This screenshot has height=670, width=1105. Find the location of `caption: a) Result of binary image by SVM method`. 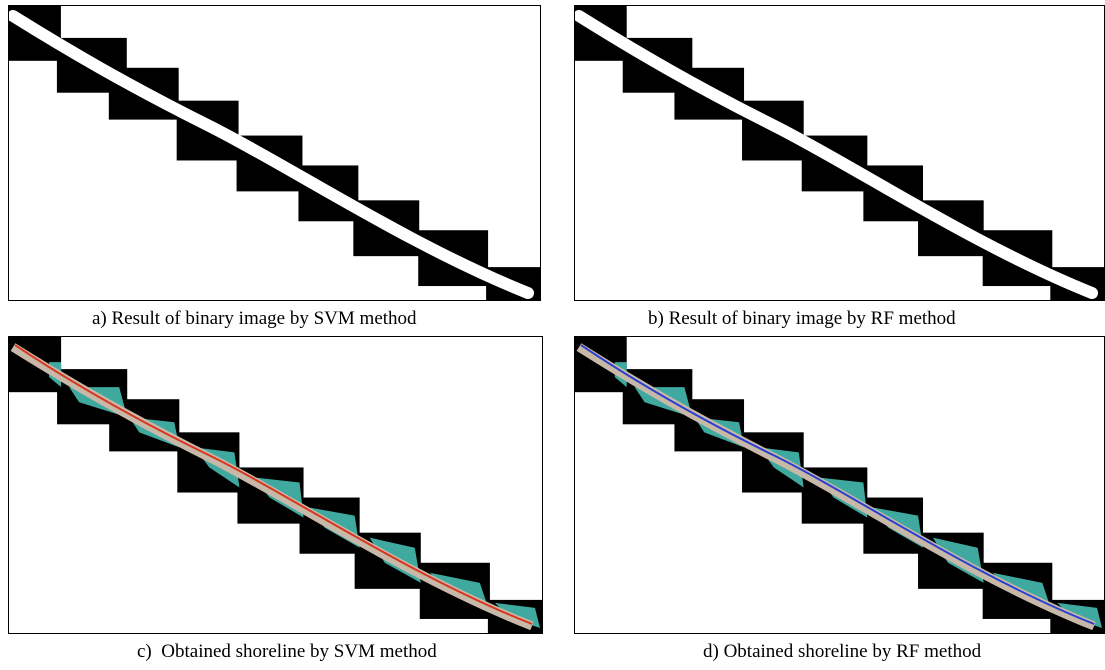

caption: a) Result of binary image by SVM method is located at coordinates (254, 318).